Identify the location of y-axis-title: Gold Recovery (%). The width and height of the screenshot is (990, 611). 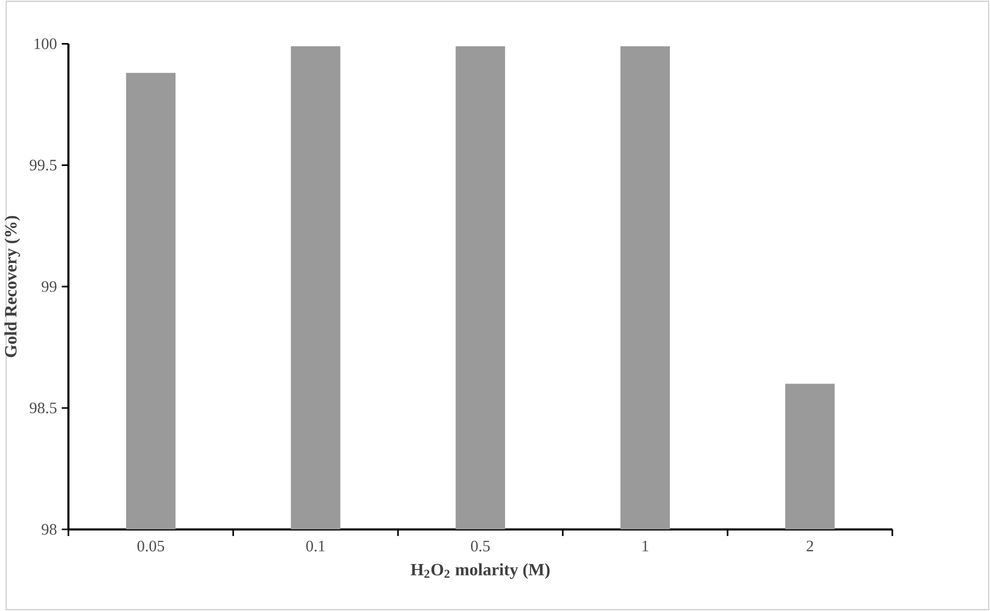
(12, 287).